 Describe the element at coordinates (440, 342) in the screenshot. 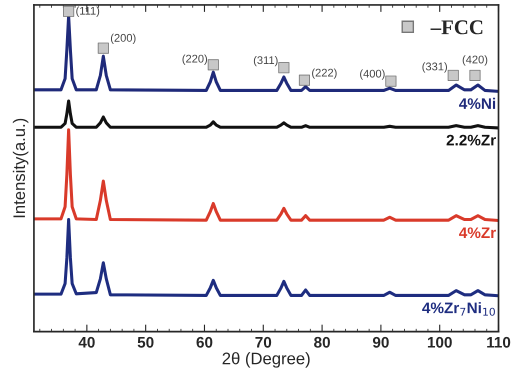

I see `x-tick-label: 100` at that location.